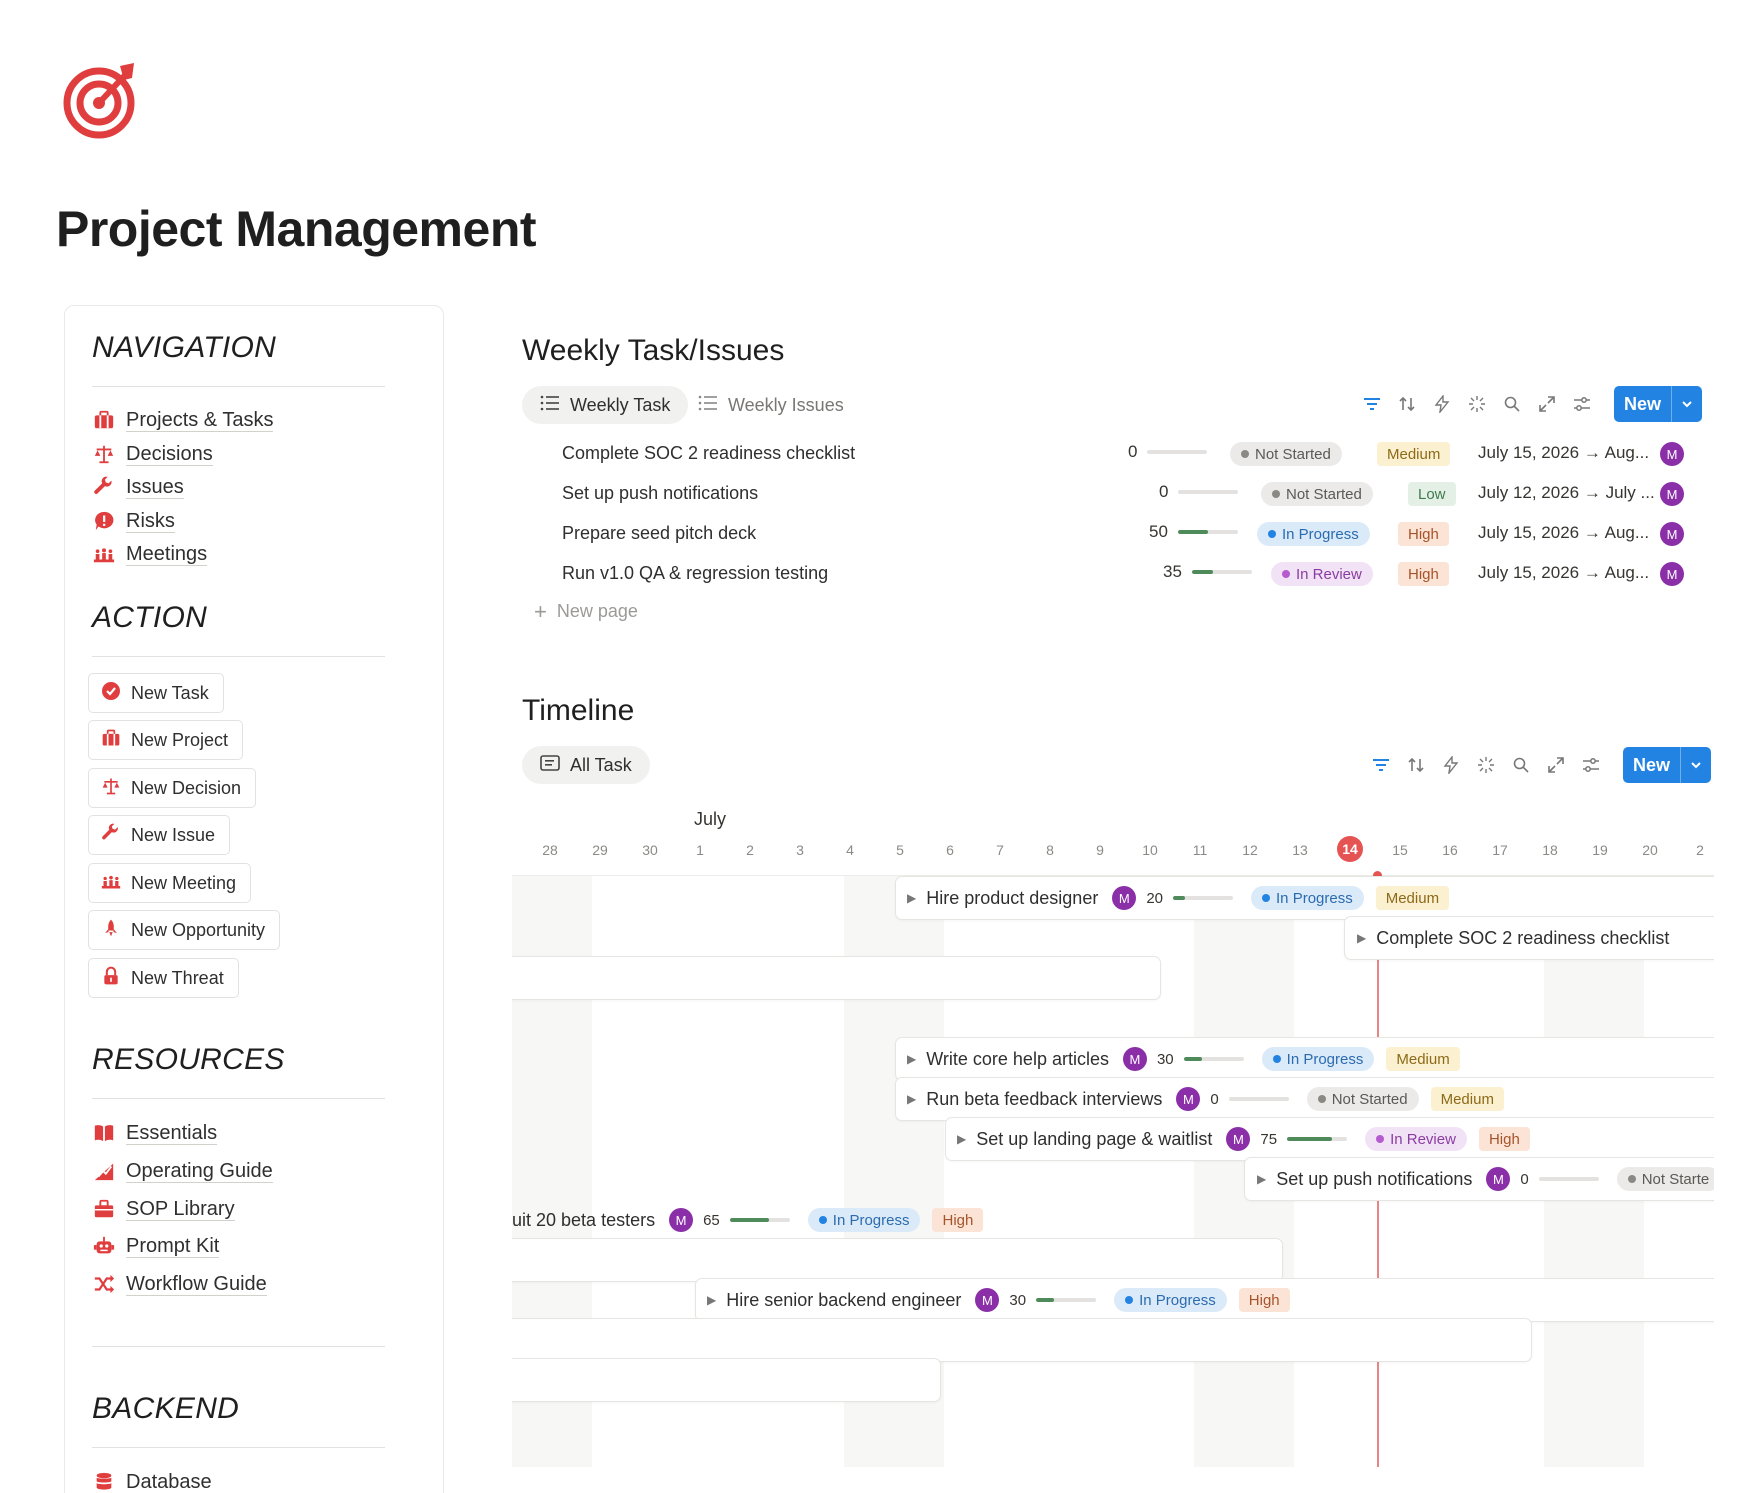 This screenshot has width=1749, height=1493. Describe the element at coordinates (1168, 452) in the screenshot. I see `progress: 0` at that location.